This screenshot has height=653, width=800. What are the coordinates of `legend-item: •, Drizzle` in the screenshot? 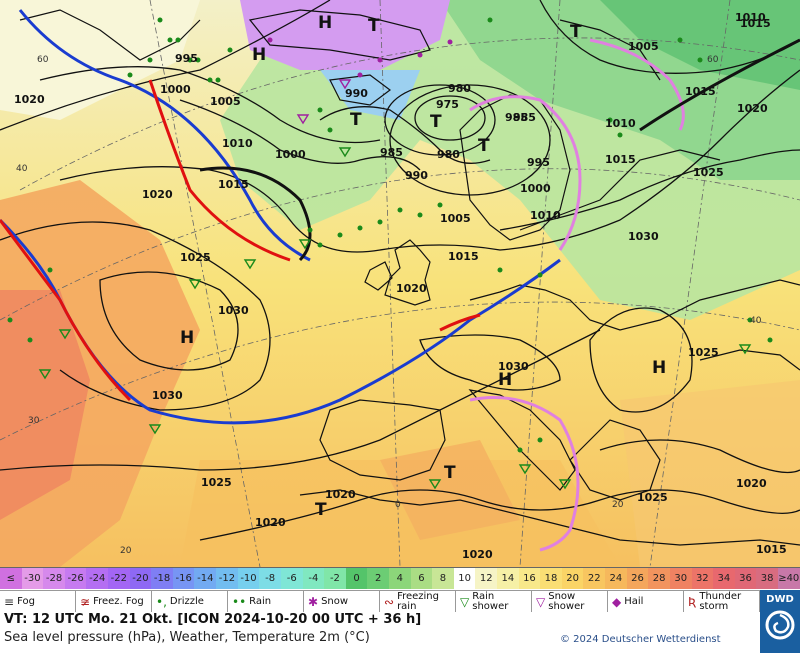 It's located at (190, 602).